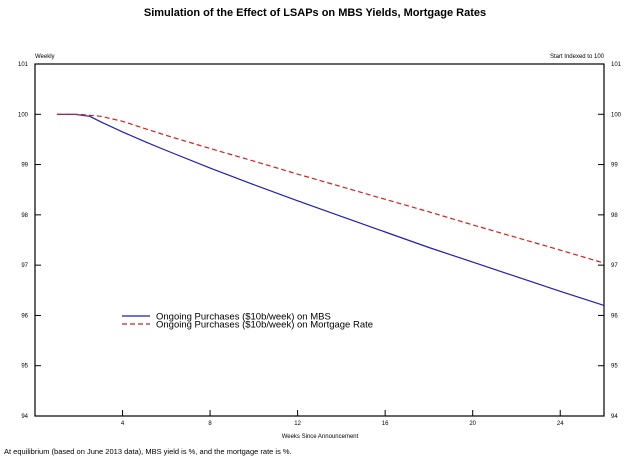 The width and height of the screenshot is (640, 458). I want to click on y-tick-label-right: 95, so click(614, 367).